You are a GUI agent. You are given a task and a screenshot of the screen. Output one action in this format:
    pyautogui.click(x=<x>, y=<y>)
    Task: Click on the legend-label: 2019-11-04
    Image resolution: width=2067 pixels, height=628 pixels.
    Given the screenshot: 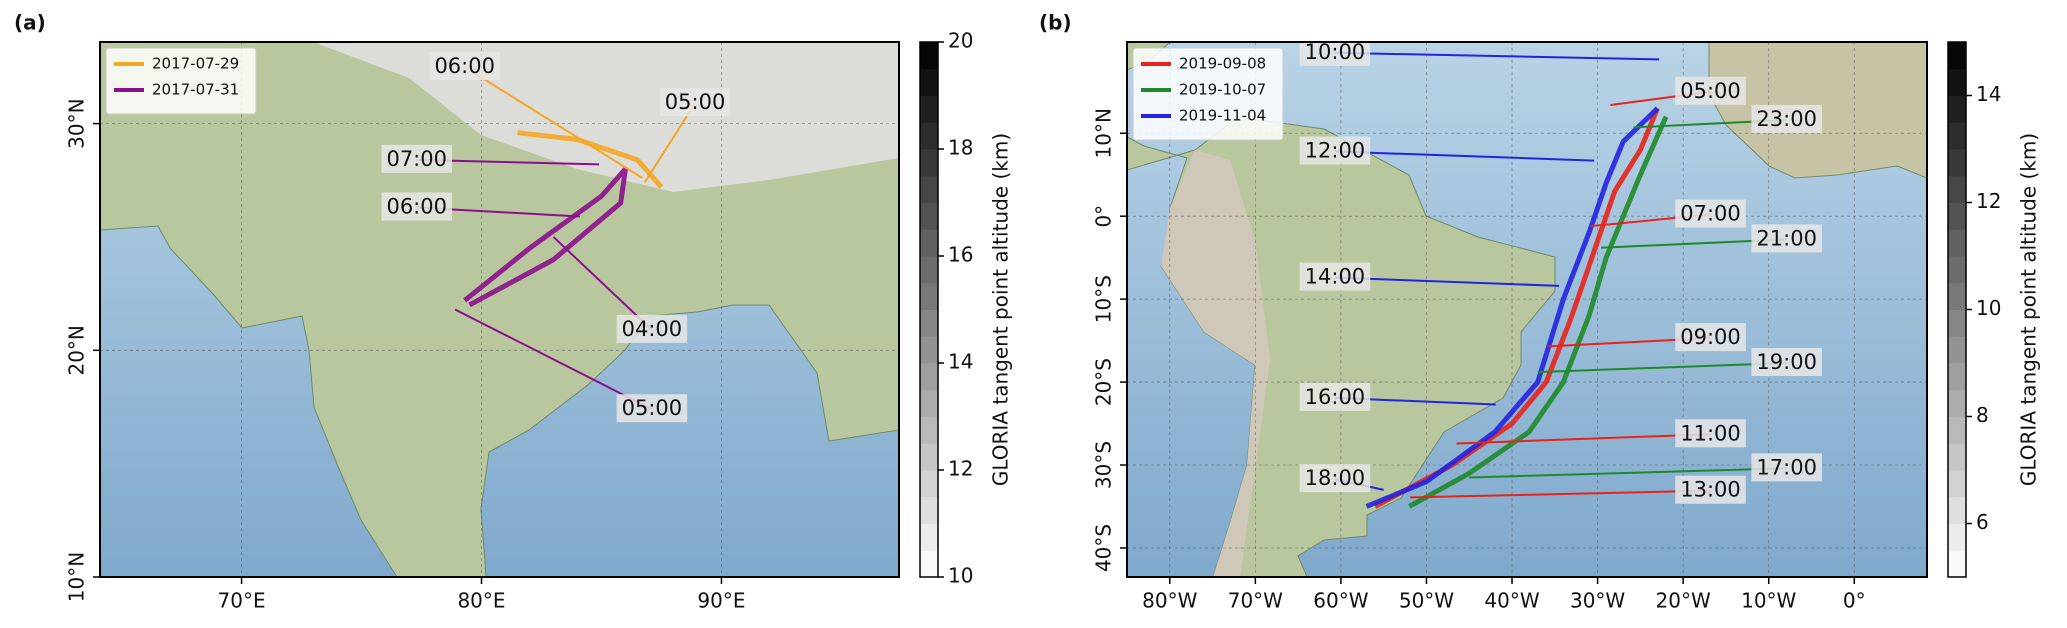 What is the action you would take?
    pyautogui.click(x=1222, y=116)
    